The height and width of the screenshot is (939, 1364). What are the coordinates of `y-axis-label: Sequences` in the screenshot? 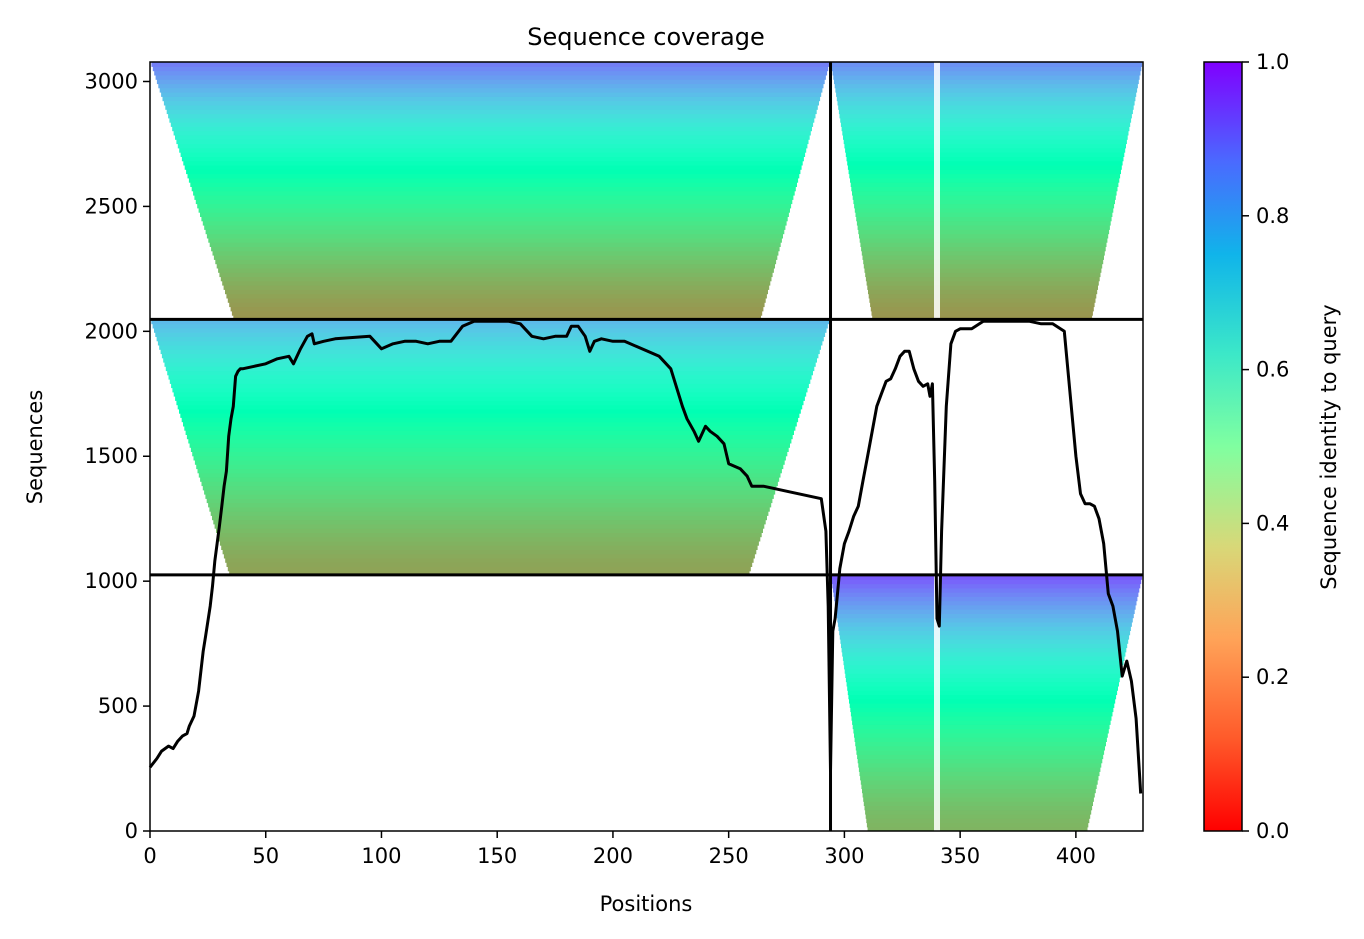 It's located at (35, 447).